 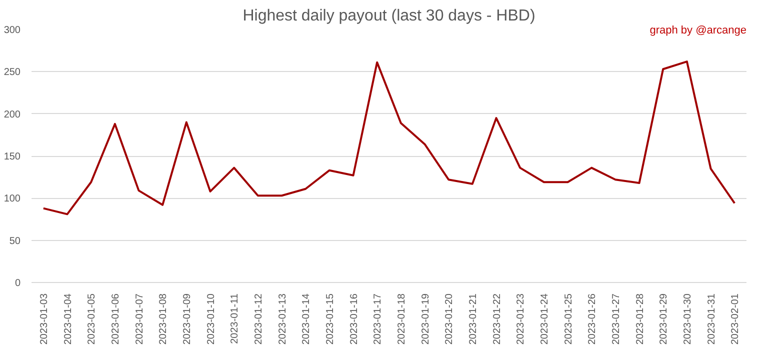 What do you see at coordinates (698, 30) in the screenshot?
I see `annotation: graph by @arcange` at bounding box center [698, 30].